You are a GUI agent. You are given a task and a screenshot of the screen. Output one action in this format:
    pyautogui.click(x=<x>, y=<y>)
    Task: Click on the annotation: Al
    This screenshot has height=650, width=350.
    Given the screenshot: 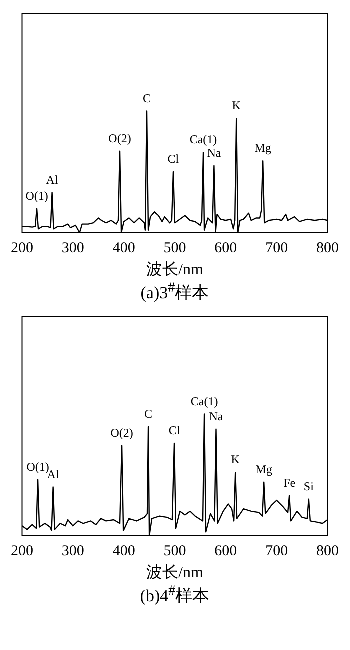 What is the action you would take?
    pyautogui.click(x=52, y=179)
    